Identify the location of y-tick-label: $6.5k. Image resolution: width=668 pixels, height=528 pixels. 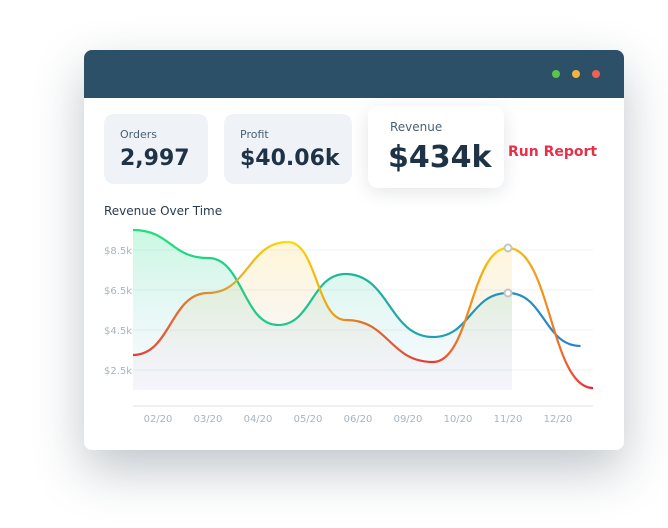
(118, 291).